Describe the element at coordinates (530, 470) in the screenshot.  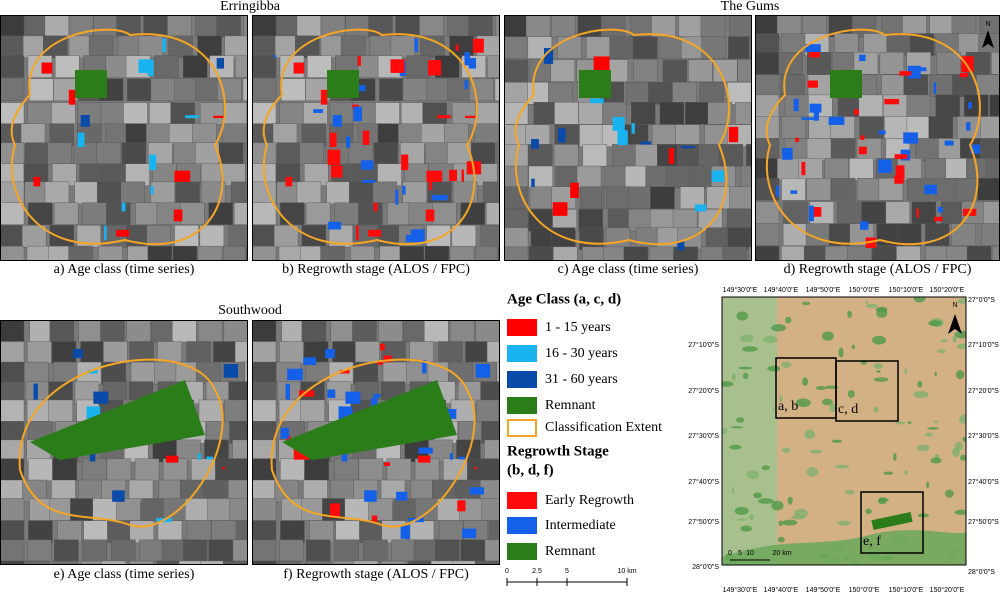
I see `legend-title: (b, d, f)` at that location.